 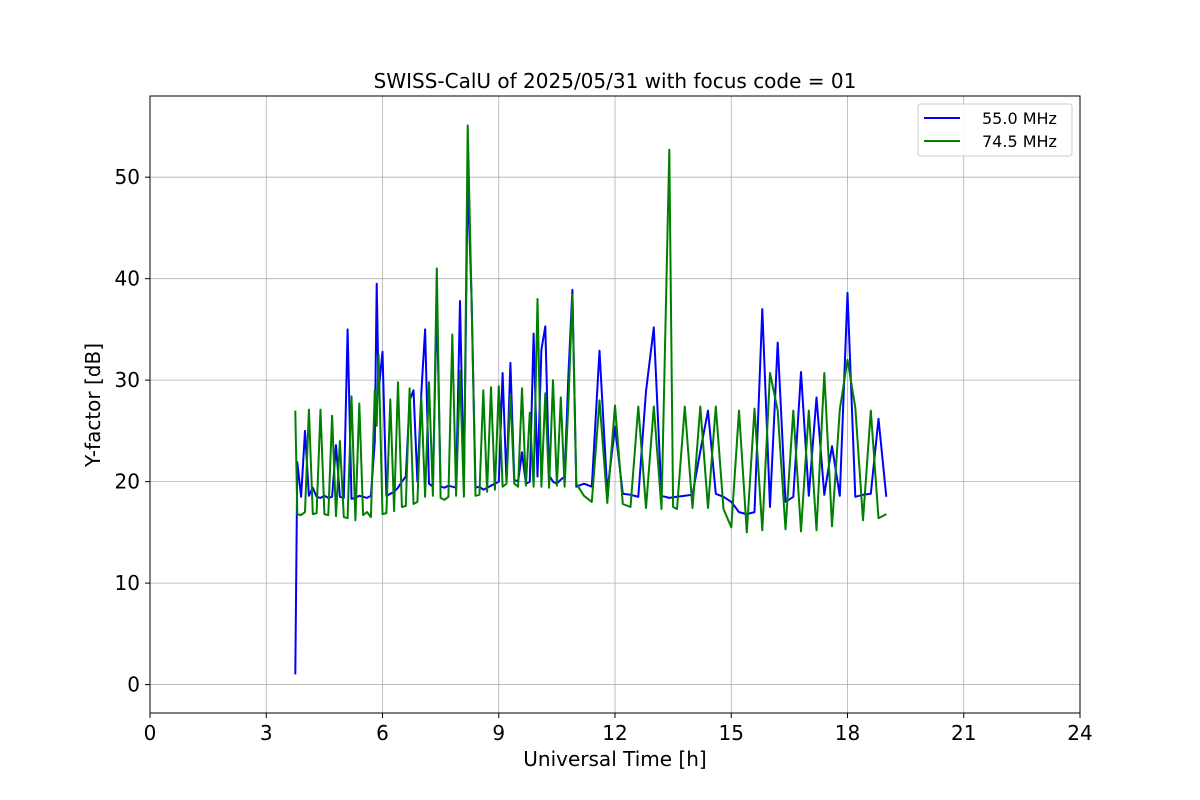 I want to click on legend-label-74mhz: 74.5 MHz, so click(x=1019, y=141).